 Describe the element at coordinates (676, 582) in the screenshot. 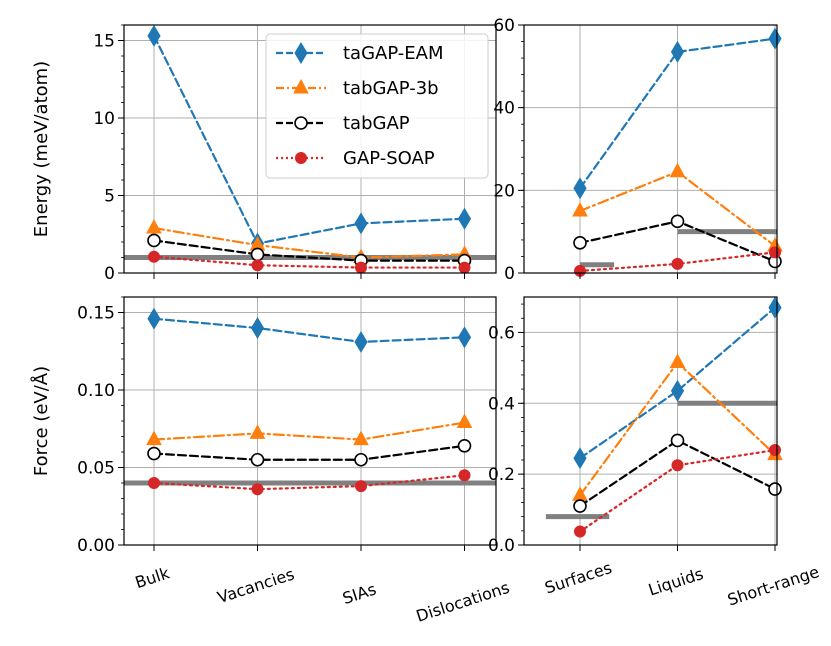

I see `x-tick-label: Liquids` at that location.